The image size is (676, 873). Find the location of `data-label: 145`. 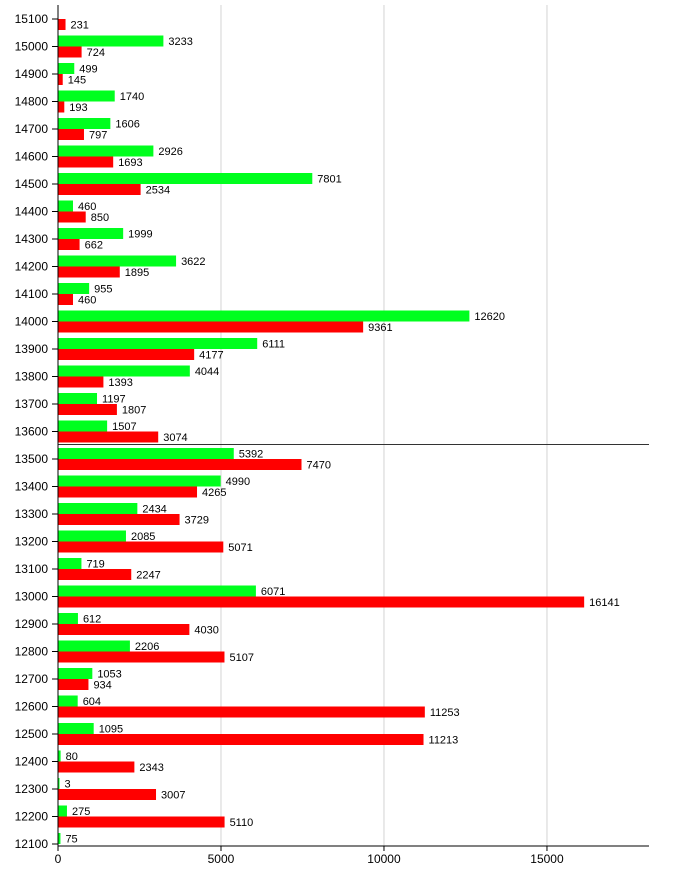

data-label: 145 is located at coordinates (77, 81).